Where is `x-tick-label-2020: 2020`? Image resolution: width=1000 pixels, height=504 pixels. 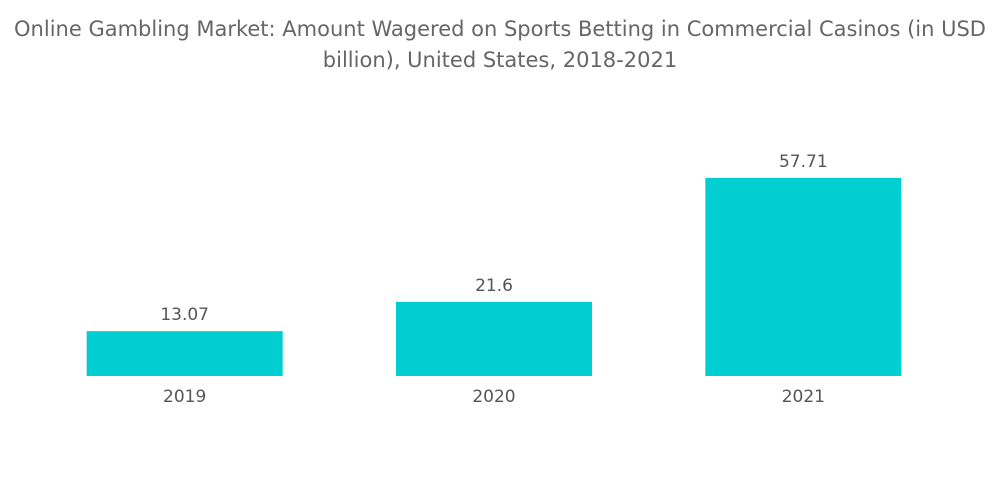
x-tick-label-2020: 2020 is located at coordinates (493, 397).